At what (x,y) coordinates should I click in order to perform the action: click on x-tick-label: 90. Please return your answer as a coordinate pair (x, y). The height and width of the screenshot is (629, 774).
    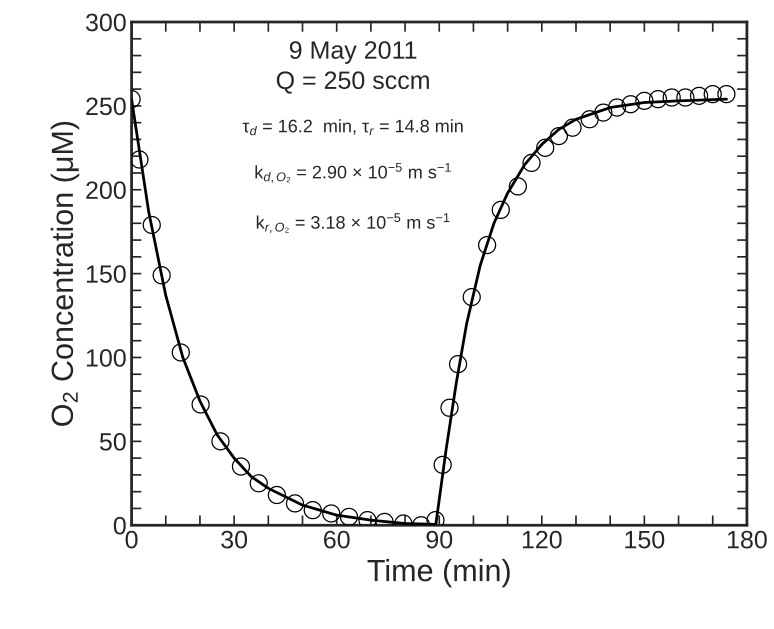
    Looking at the image, I should click on (439, 539).